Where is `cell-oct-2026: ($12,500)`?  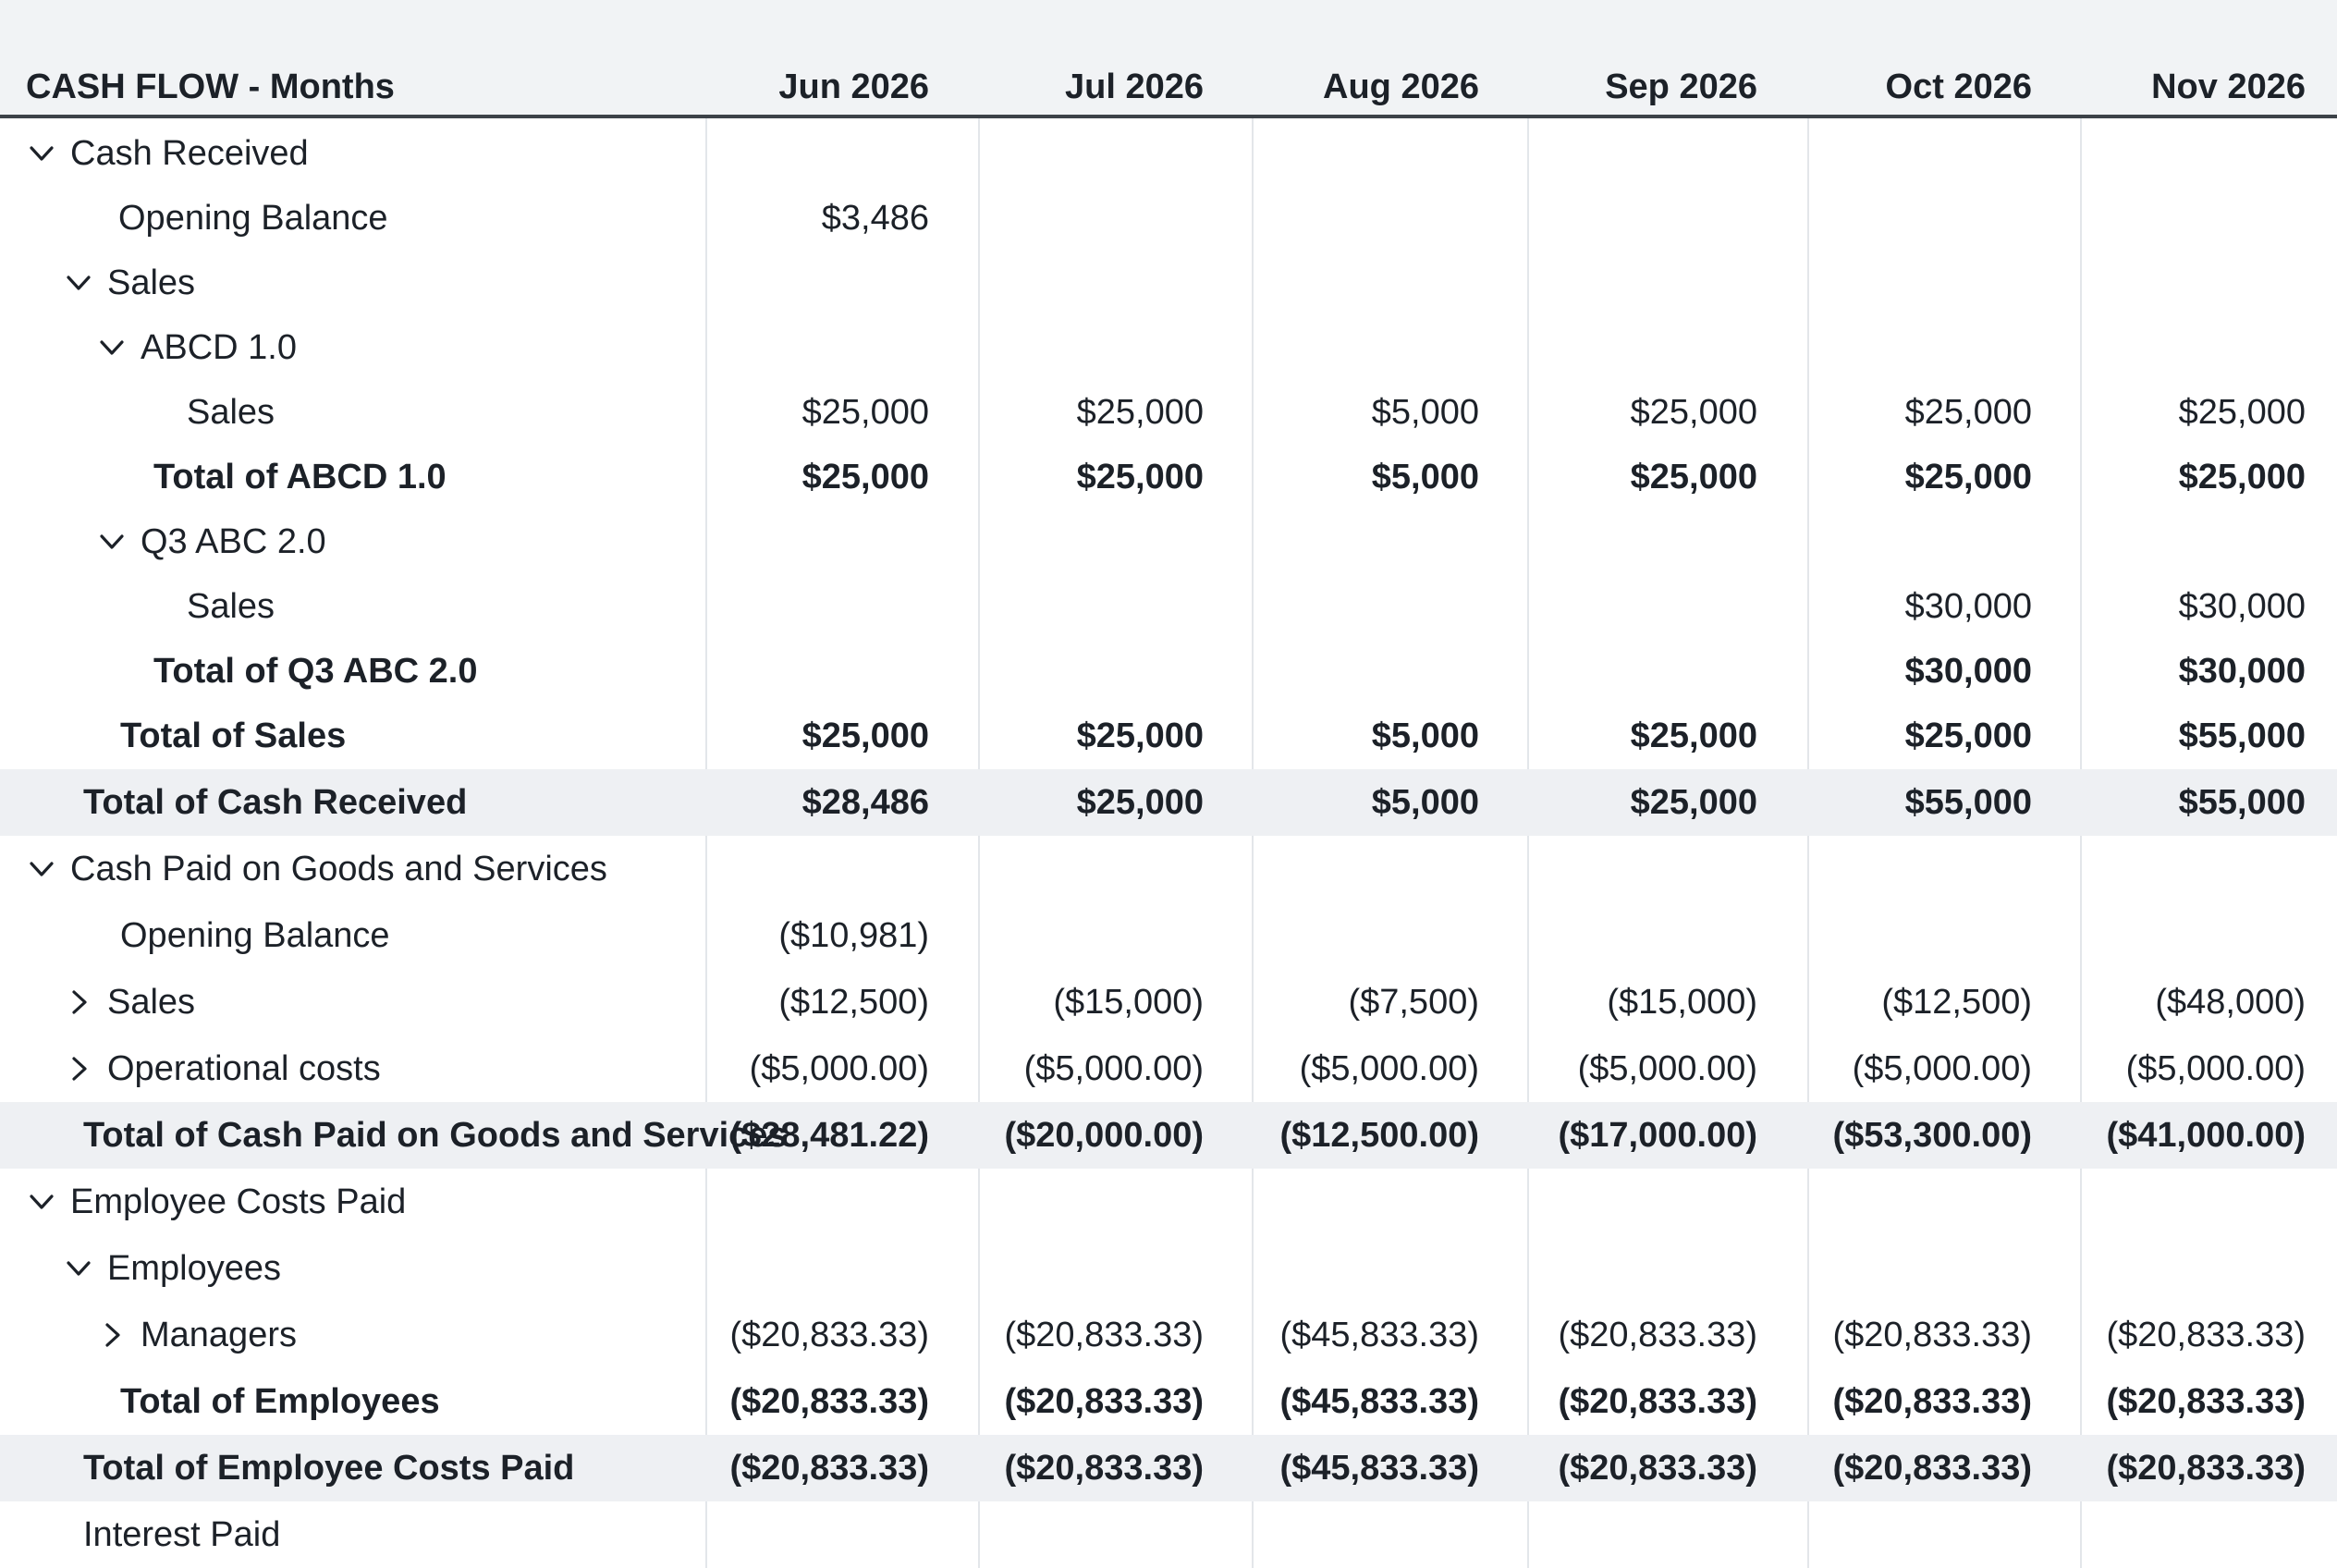 cell-oct-2026: ($12,500) is located at coordinates (1956, 1002).